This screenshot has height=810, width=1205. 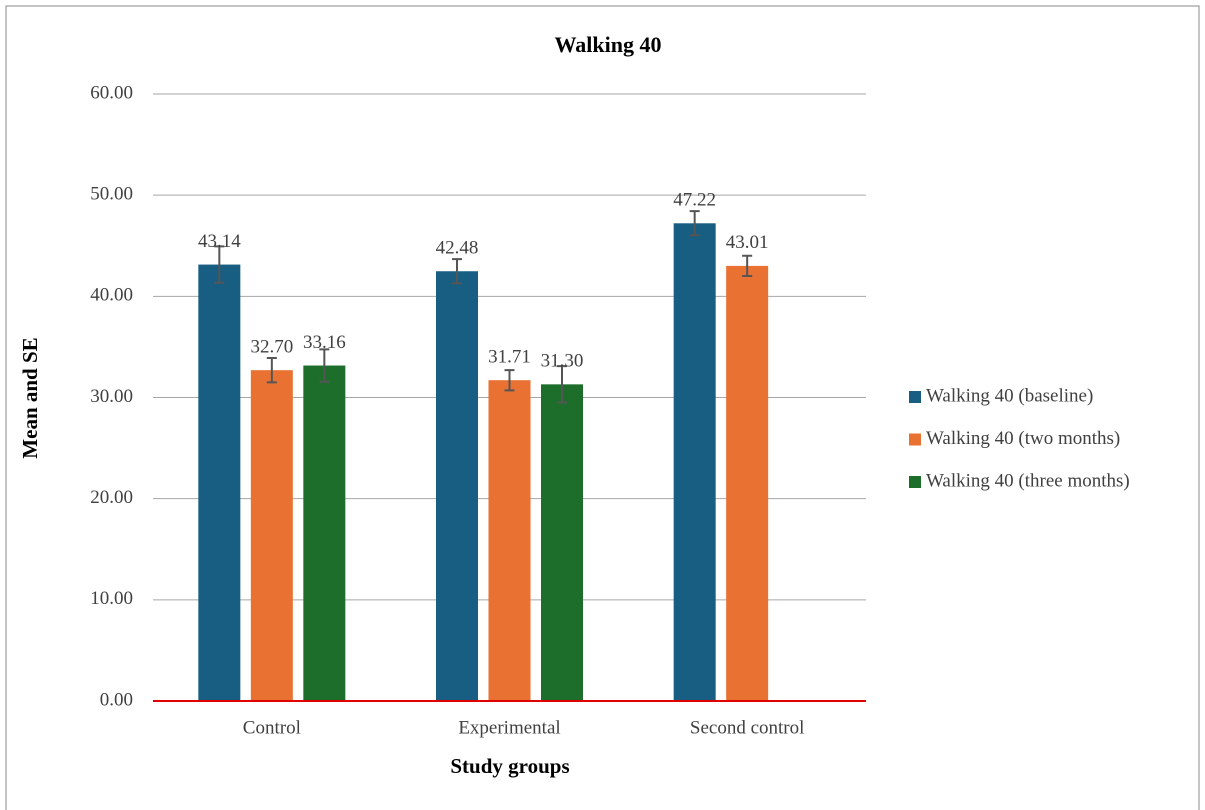 I want to click on legend-label: Walking 40 (baseline), so click(x=1009, y=395).